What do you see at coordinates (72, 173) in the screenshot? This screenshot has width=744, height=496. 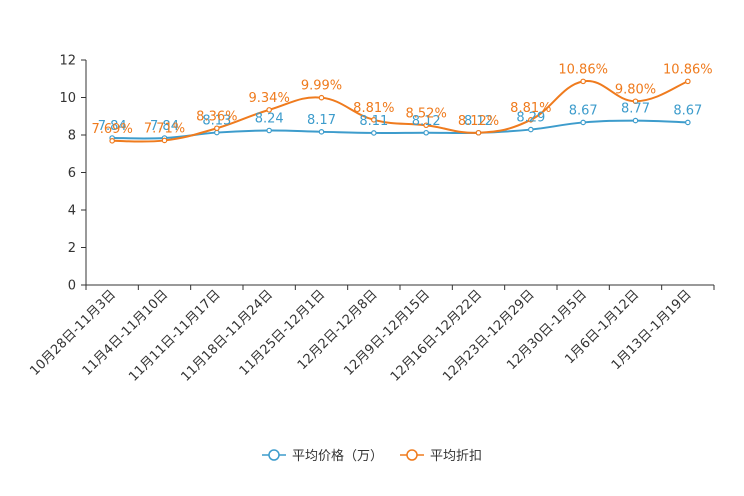 I see `y-tick-label: 6` at bounding box center [72, 173].